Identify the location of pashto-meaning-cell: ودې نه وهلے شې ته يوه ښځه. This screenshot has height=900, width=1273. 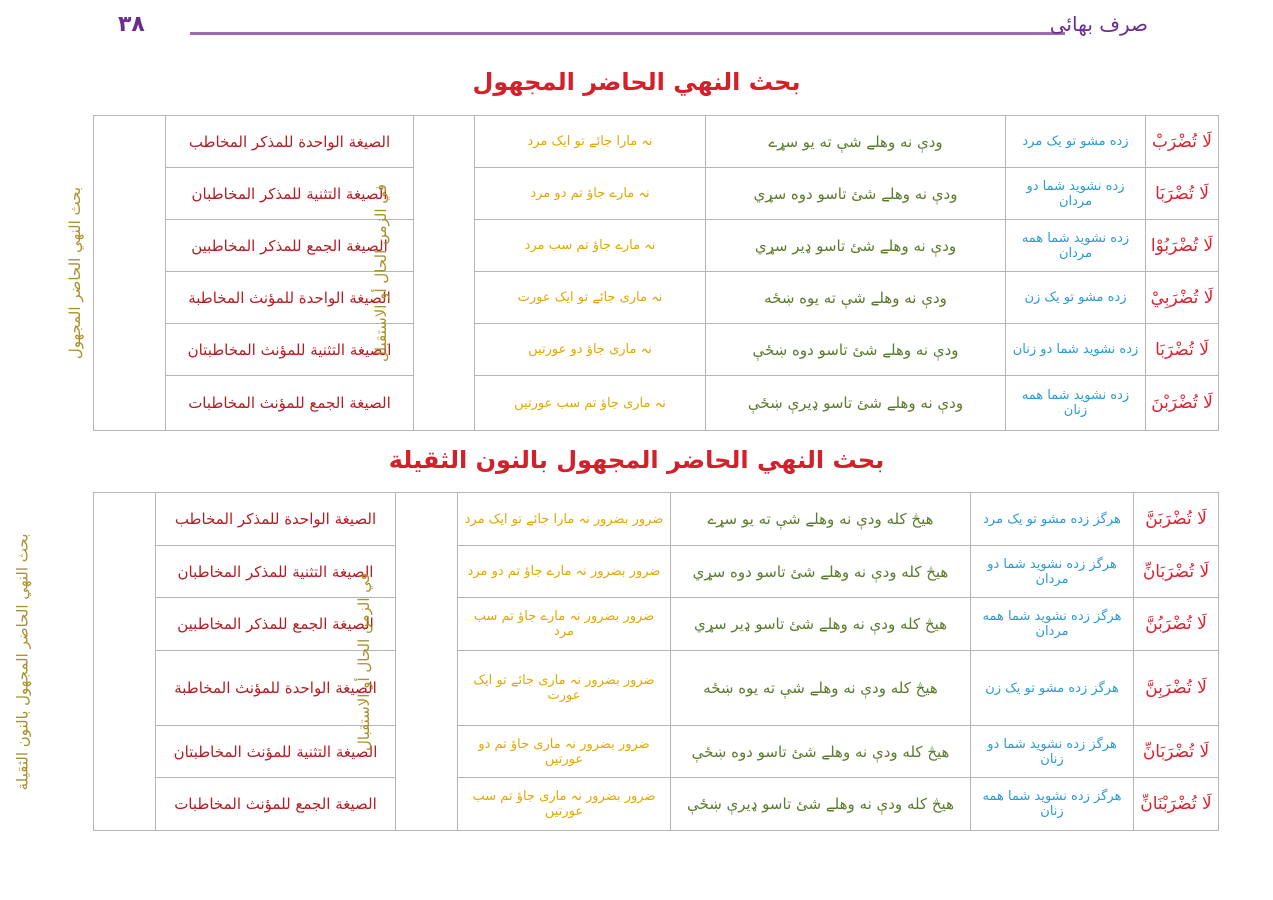
(855, 297).